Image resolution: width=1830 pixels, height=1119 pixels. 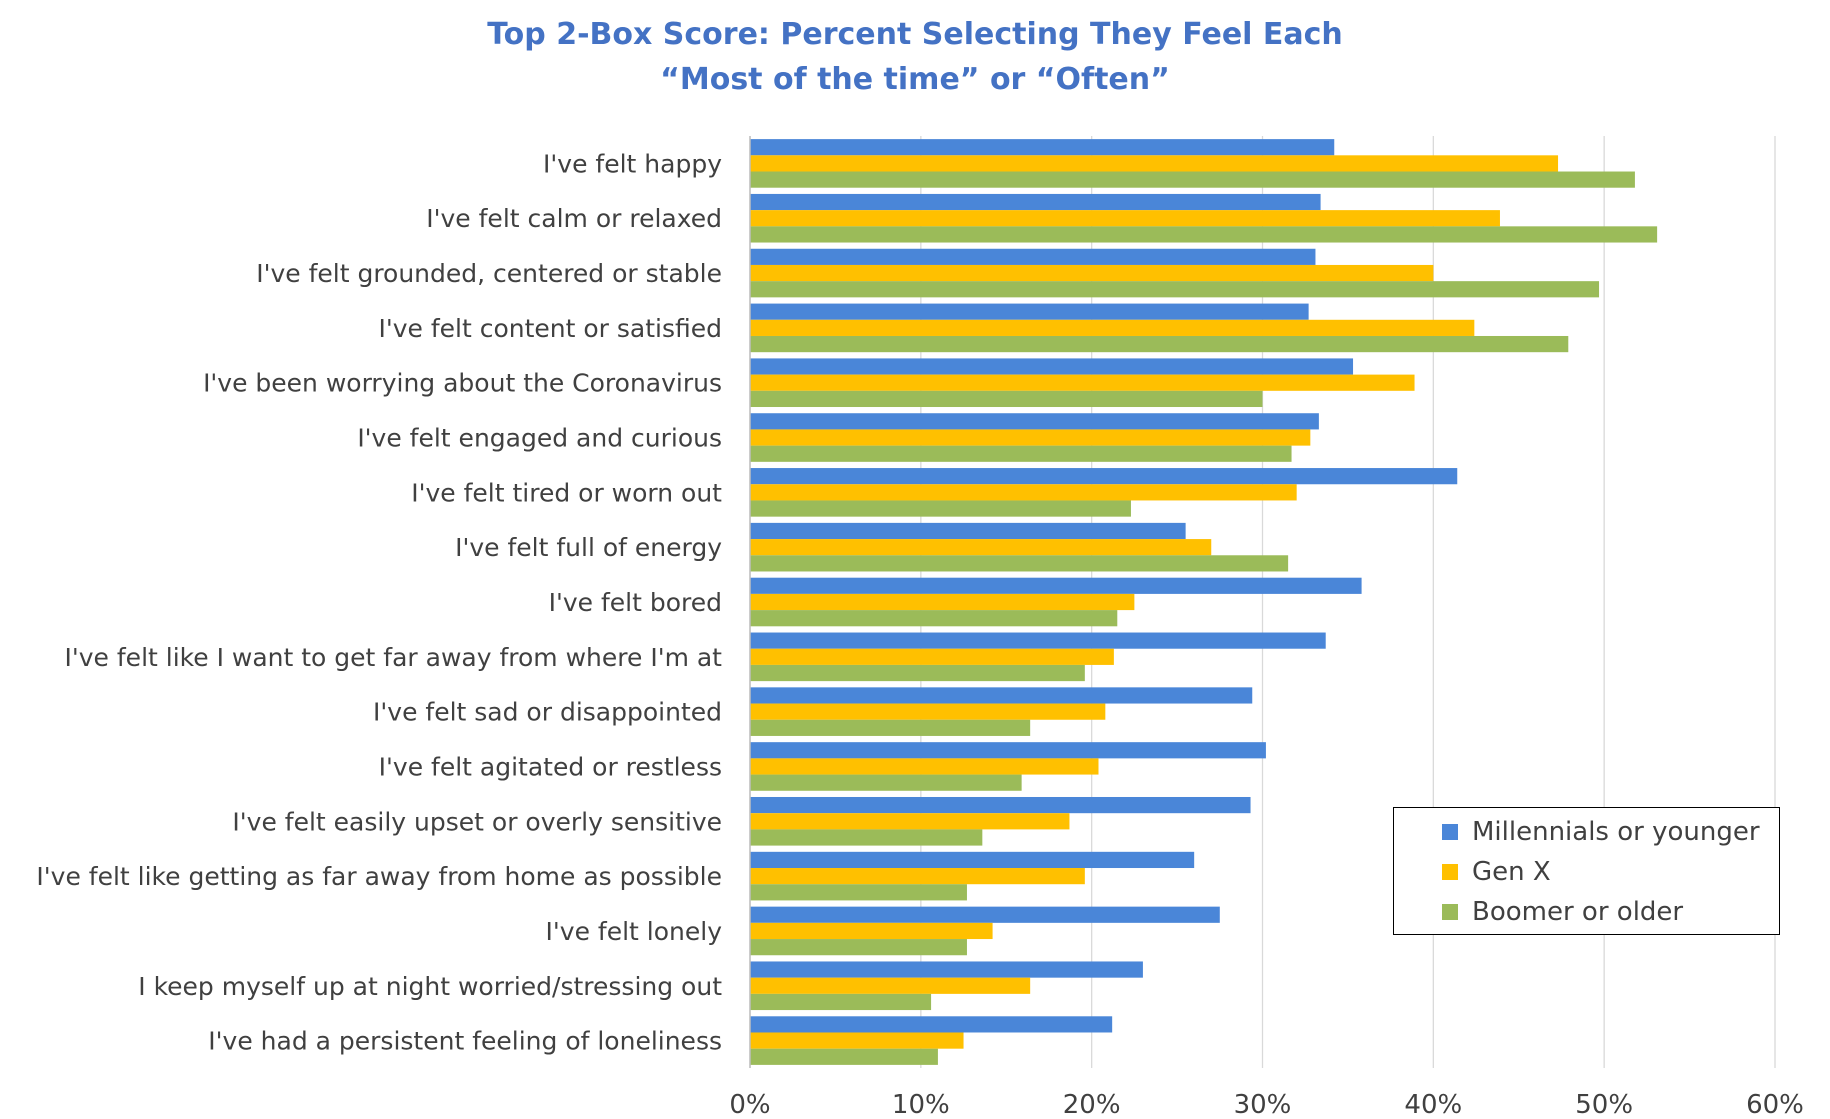 I want to click on category-label: I've felt content or satisfied, so click(x=550, y=328).